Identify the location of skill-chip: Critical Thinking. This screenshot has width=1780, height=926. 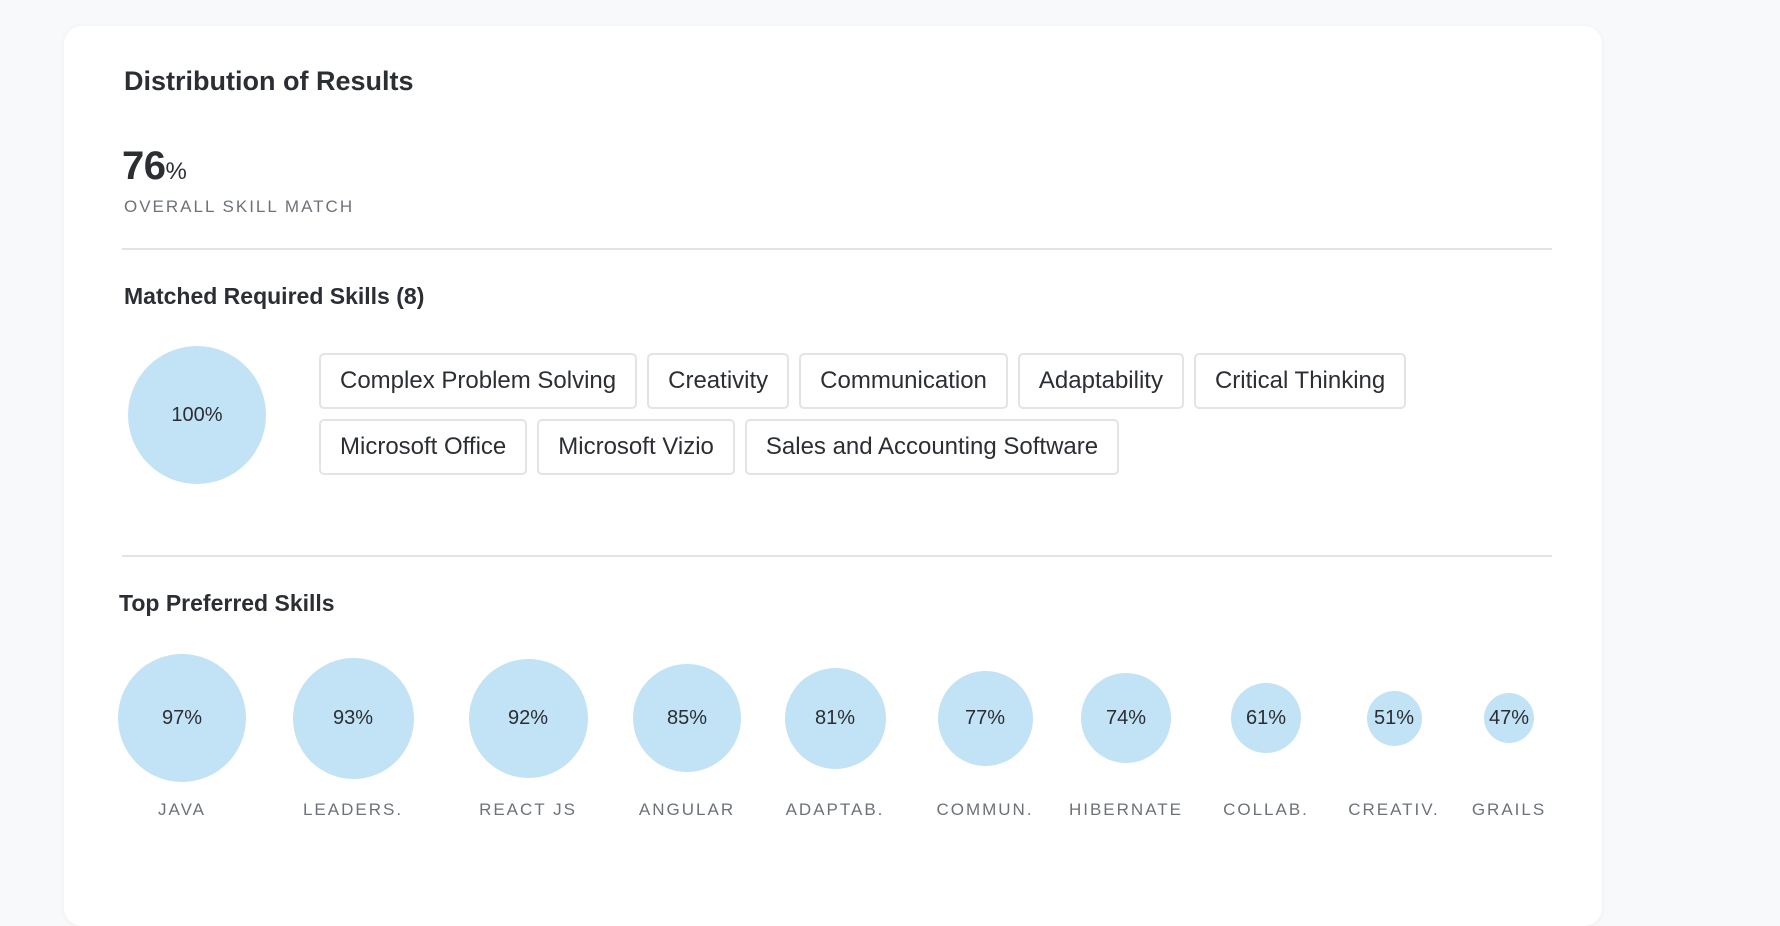
(1300, 381).